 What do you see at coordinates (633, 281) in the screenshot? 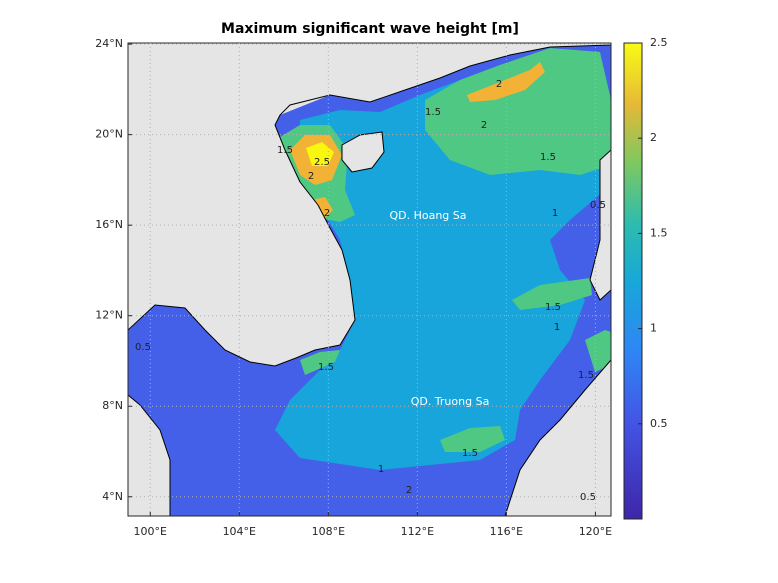
I see `colorbar` at bounding box center [633, 281].